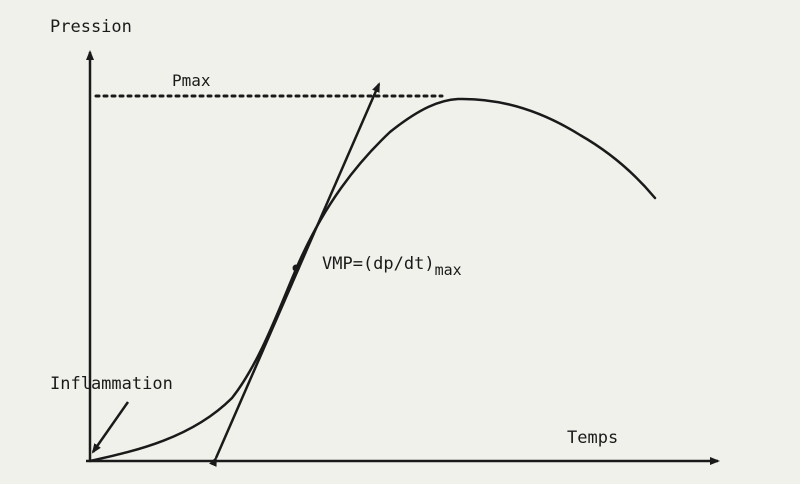  Describe the element at coordinates (448, 270) in the screenshot. I see `vmp-subscript: max` at that location.